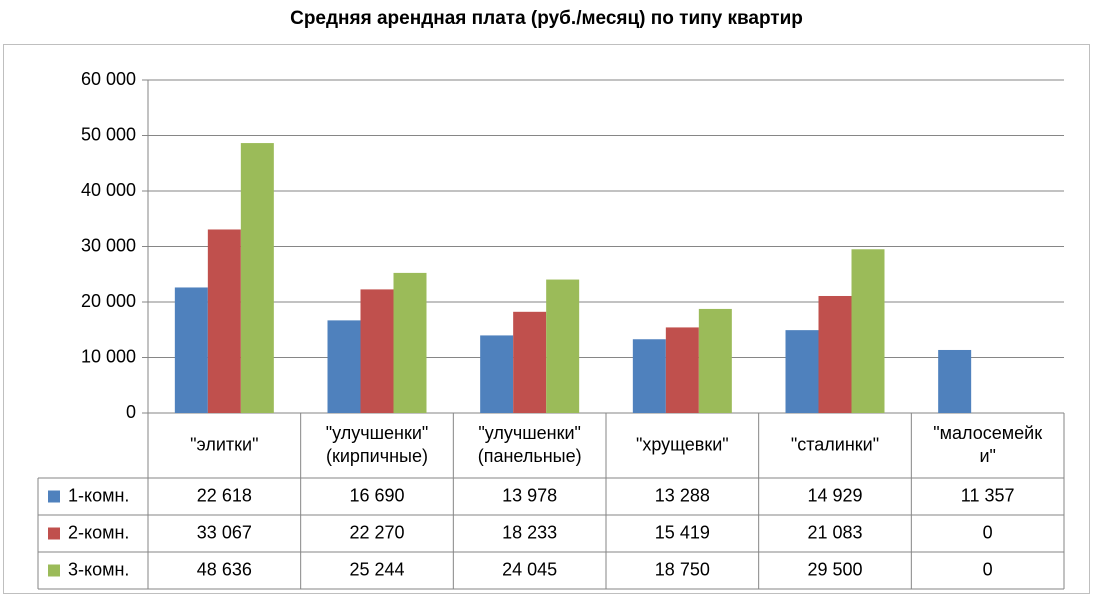 This screenshot has height=598, width=1093. I want to click on table-cell-value: 29 500, so click(834, 569).